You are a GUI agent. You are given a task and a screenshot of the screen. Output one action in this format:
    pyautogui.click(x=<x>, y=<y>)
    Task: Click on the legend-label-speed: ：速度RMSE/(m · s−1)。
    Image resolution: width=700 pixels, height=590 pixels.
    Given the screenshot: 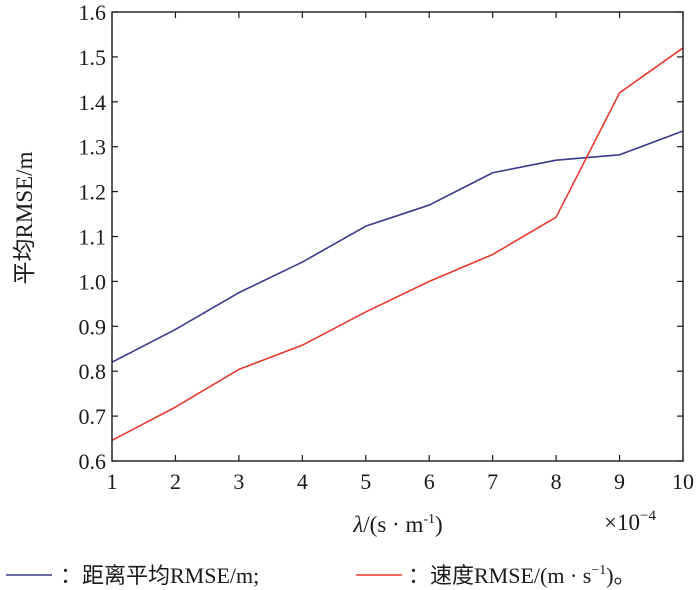 What is the action you would take?
    pyautogui.click(x=522, y=575)
    